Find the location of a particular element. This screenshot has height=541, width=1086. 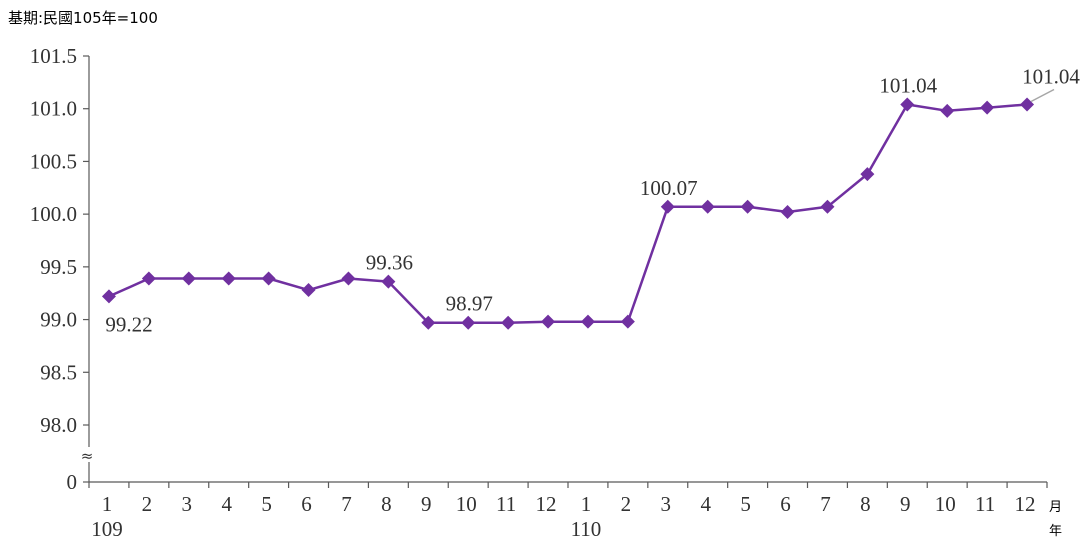

y-tick-label: 99.0 is located at coordinates (58, 320).